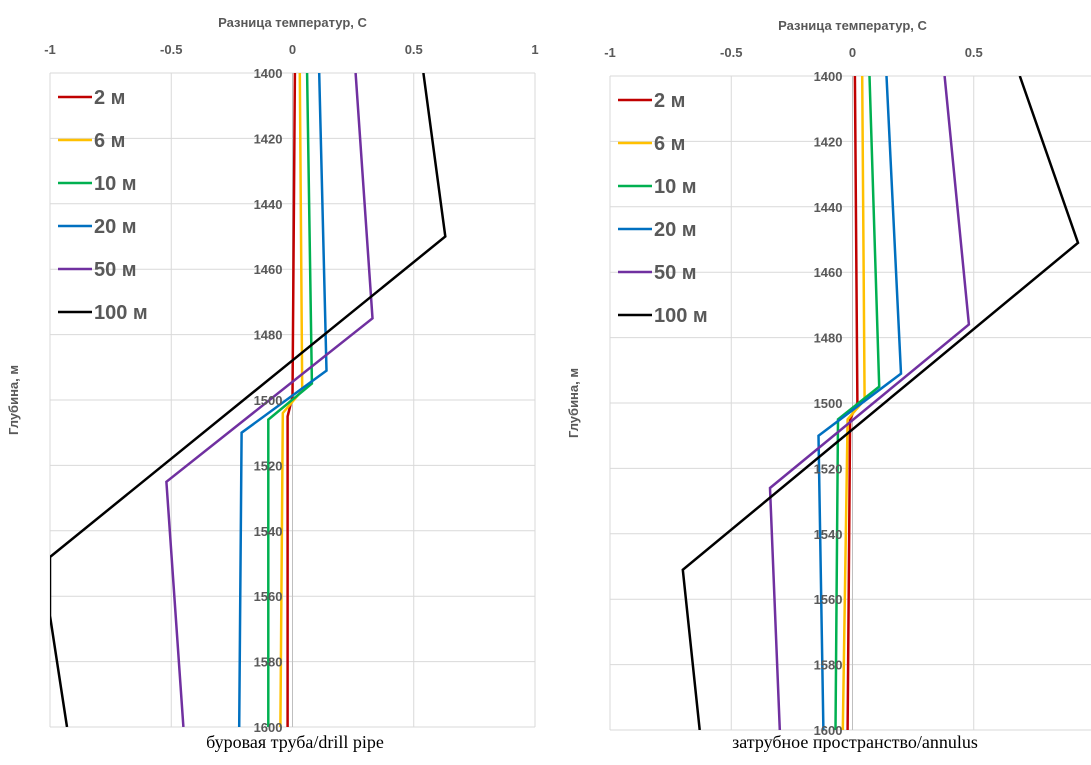 This screenshot has height=765, width=1091. What do you see at coordinates (855, 742) in the screenshot?
I see `annulus-caption: затрубное пространство/annulus` at bounding box center [855, 742].